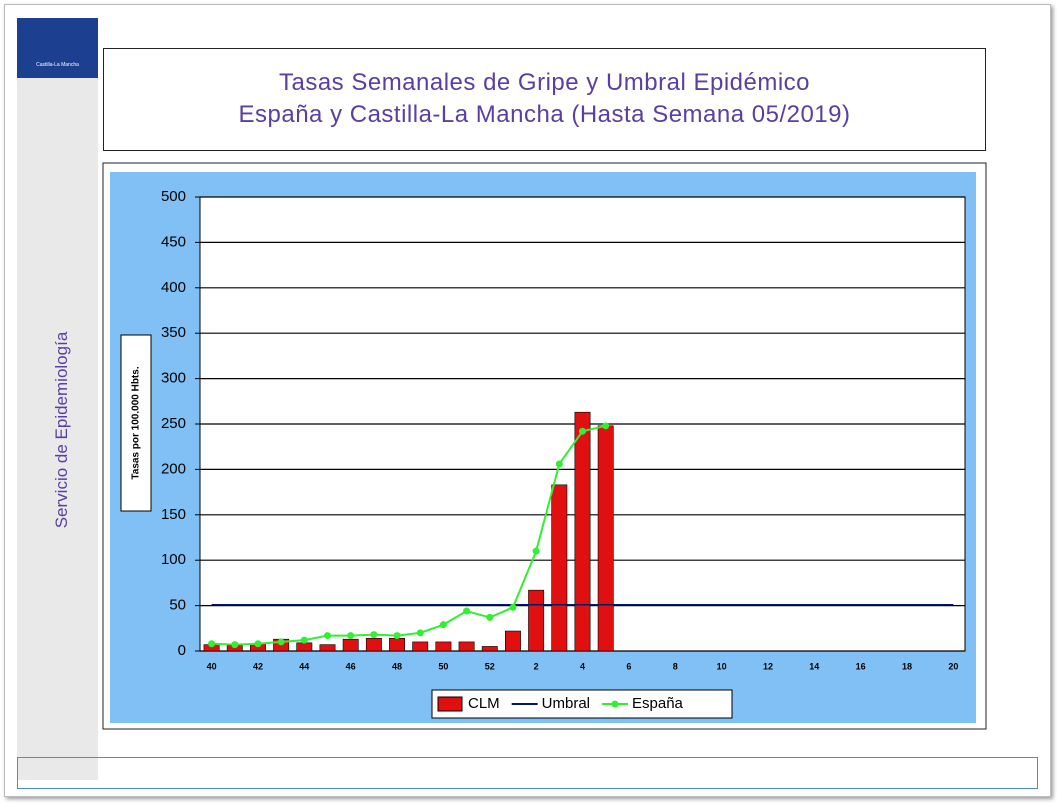  I want to click on legend-label: CLM, so click(484, 703).